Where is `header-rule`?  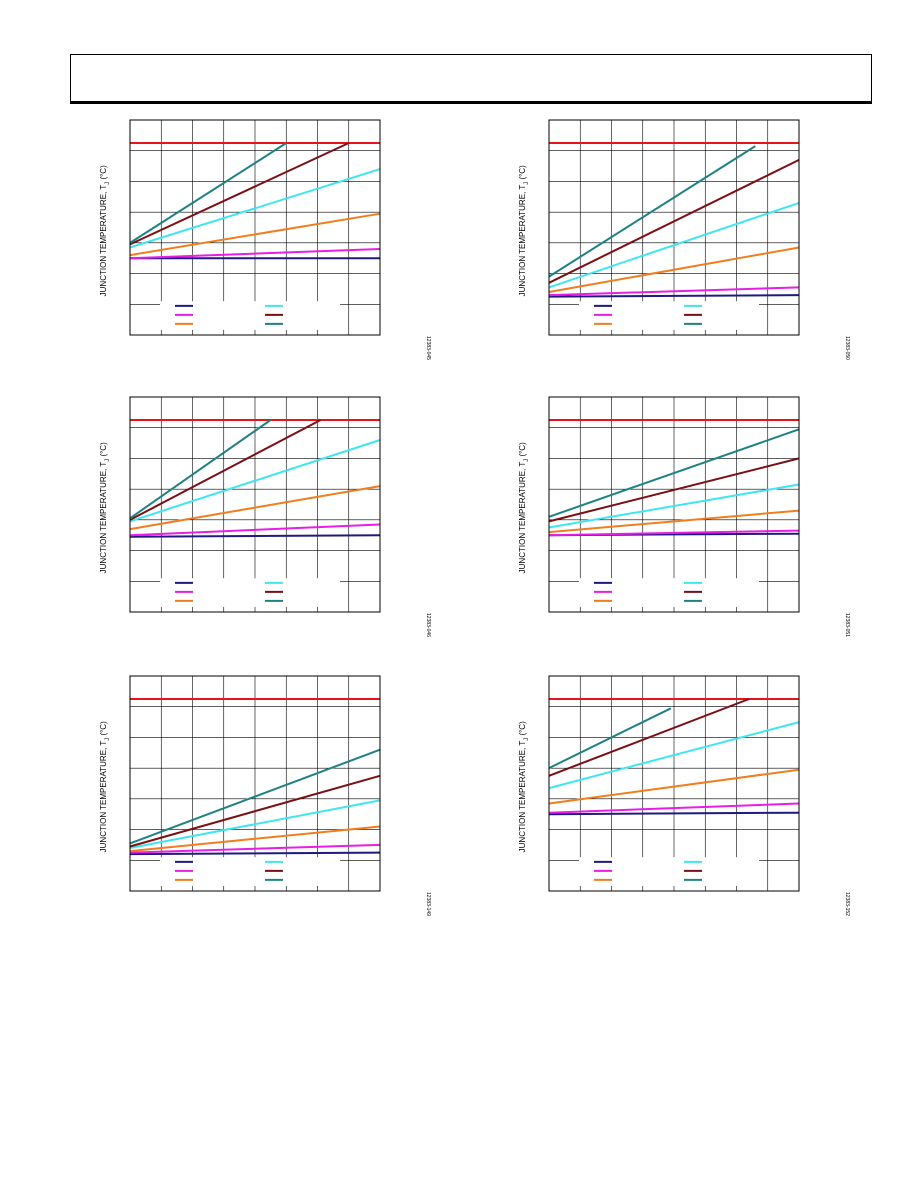
header-rule is located at coordinates (471, 102).